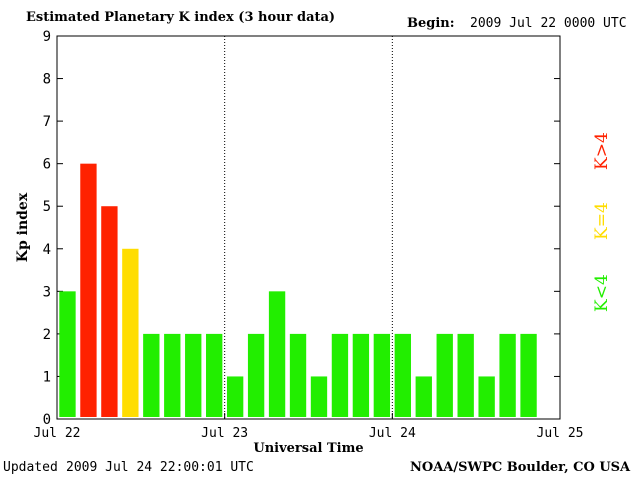  Describe the element at coordinates (47, 377) in the screenshot. I see `y-tick-label: 1` at that location.